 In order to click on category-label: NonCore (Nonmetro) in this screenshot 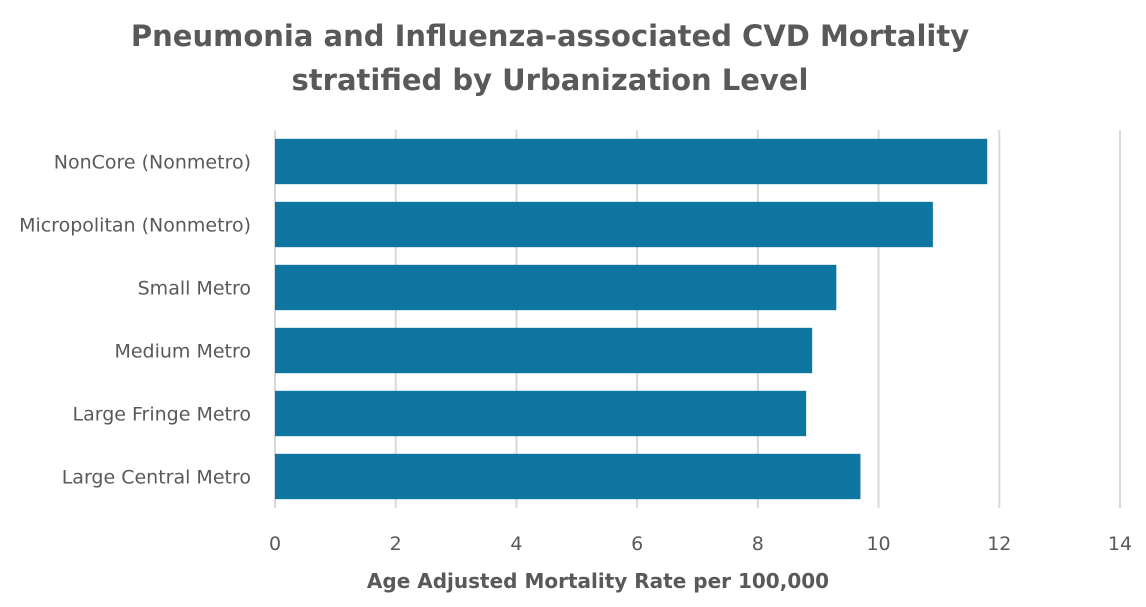, I will do `click(152, 163)`.